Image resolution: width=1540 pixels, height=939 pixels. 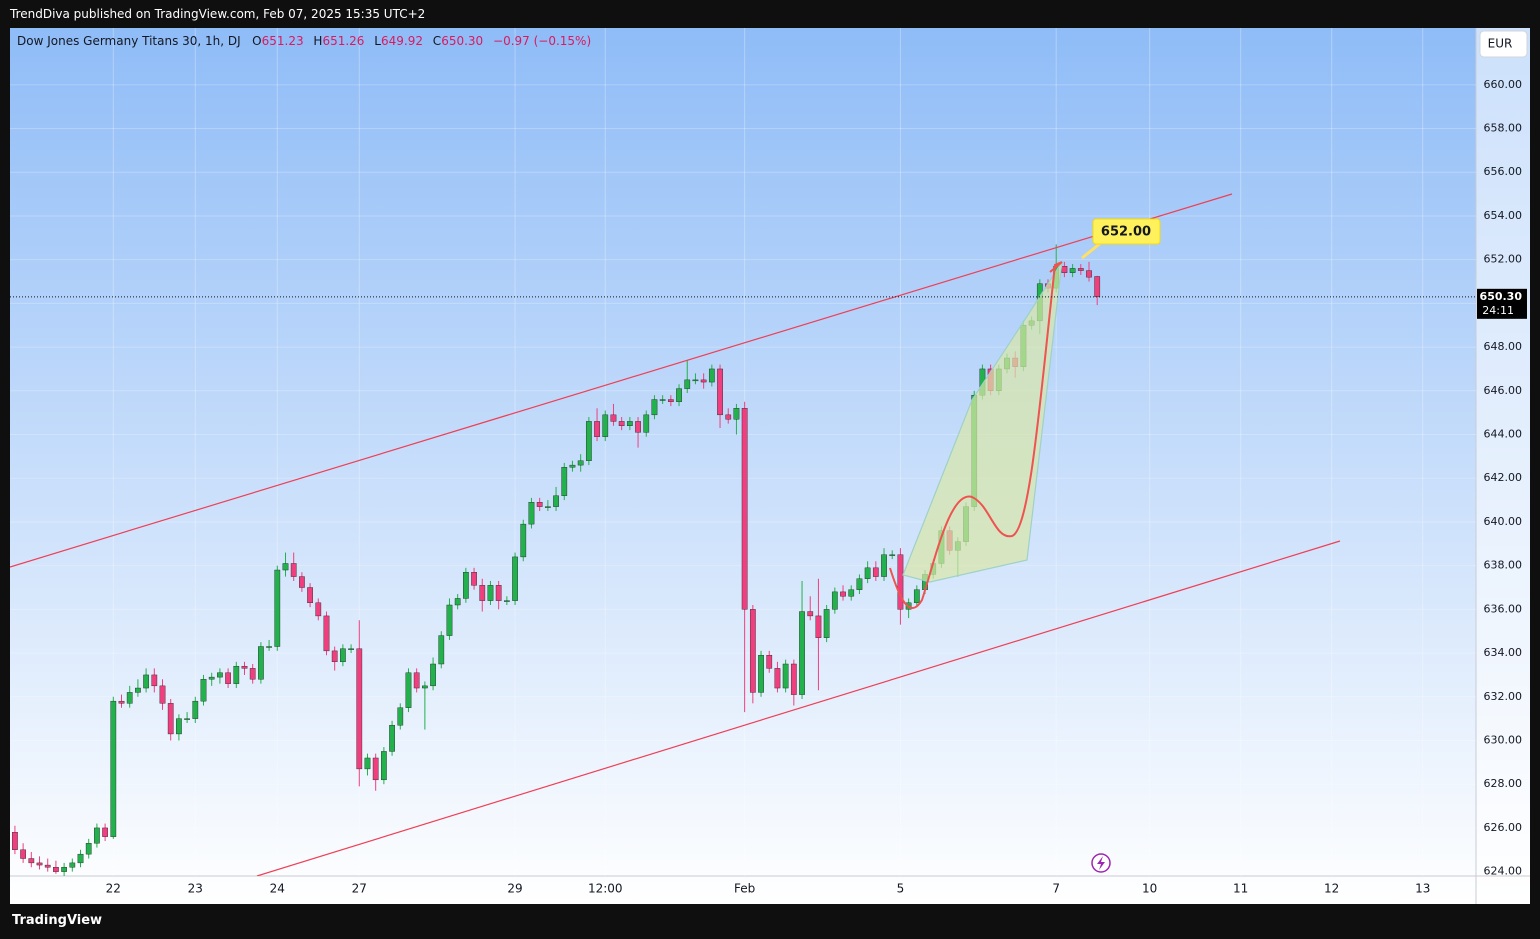 What do you see at coordinates (1500, 44) in the screenshot?
I see `currency-label: EUR` at bounding box center [1500, 44].